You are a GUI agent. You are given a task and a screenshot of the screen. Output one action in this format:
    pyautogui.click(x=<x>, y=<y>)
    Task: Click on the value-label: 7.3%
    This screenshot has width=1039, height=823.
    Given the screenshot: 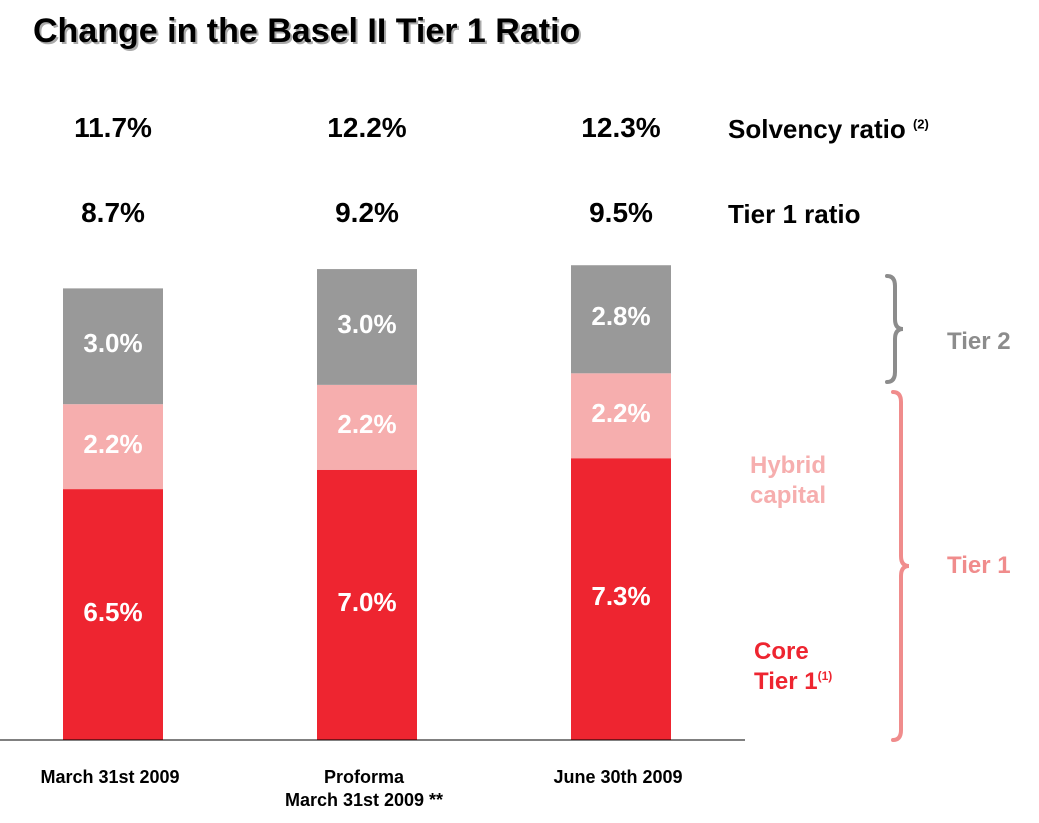 What is the action you would take?
    pyautogui.click(x=621, y=596)
    